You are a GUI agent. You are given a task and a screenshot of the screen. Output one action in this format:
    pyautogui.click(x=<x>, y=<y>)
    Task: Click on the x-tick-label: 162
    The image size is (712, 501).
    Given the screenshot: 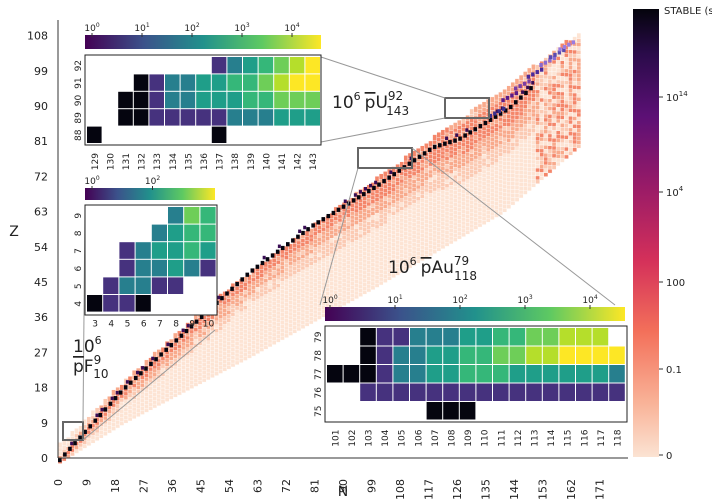 What is the action you would take?
    pyautogui.click(x=571, y=489)
    